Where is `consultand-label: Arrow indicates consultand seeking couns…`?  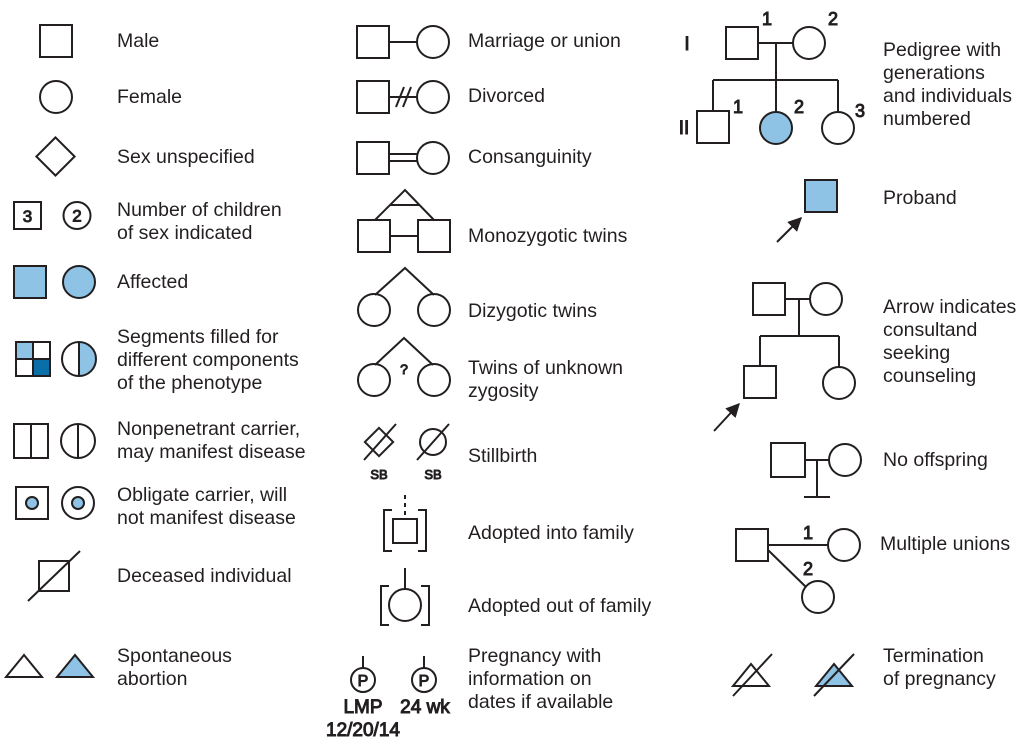
consultand-label: Arrow indicates consultand seeking couns… is located at coordinates (950, 341).